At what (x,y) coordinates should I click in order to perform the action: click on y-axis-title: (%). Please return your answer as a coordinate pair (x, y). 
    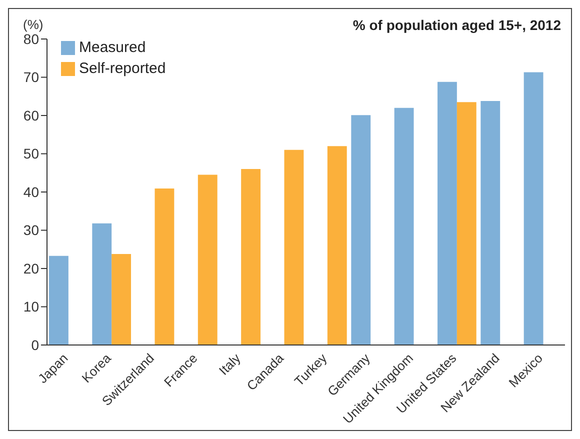
    Looking at the image, I should click on (33, 24).